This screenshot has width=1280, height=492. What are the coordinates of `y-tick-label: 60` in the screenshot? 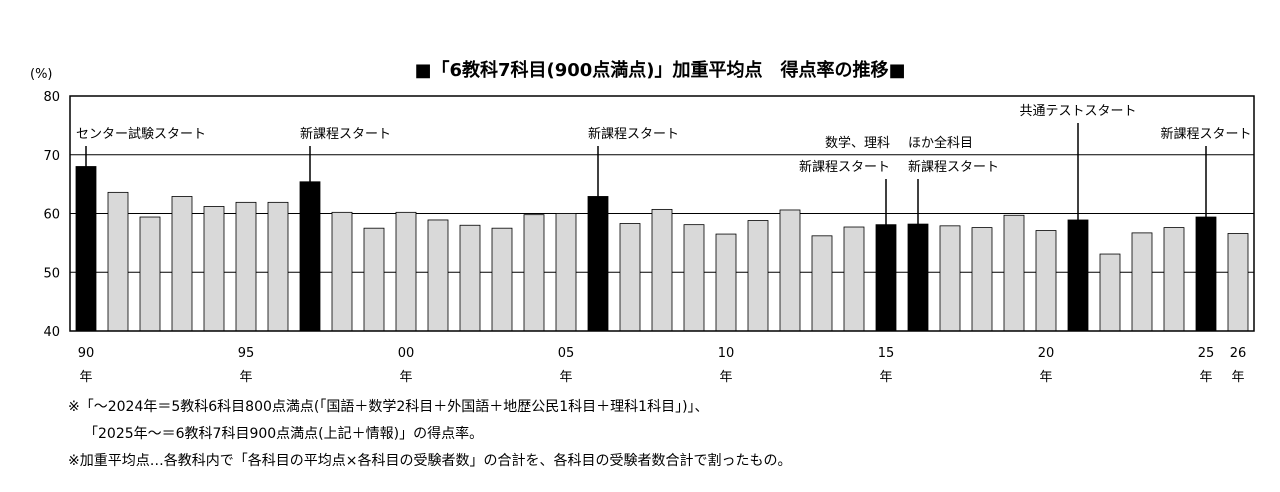 It's located at (51, 215).